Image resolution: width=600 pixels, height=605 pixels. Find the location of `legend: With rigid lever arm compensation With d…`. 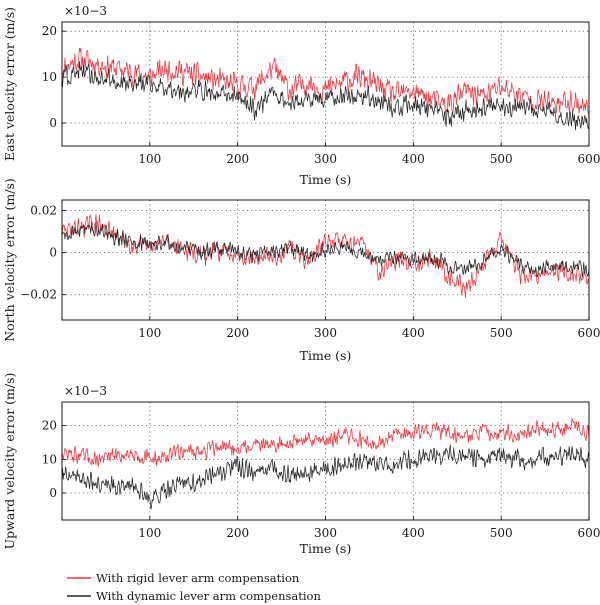

legend: With rigid lever arm compensation With d… is located at coordinates (194, 587).